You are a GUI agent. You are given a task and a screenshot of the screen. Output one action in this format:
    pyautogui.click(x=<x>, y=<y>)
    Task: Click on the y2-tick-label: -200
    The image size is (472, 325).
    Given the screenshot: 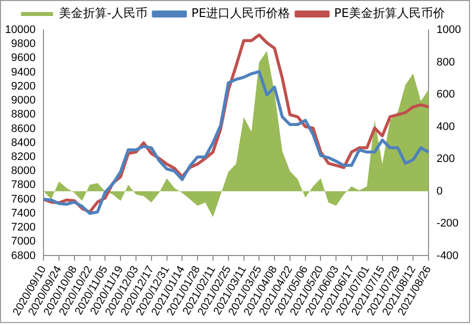 What is the action you would take?
    pyautogui.click(x=447, y=224)
    